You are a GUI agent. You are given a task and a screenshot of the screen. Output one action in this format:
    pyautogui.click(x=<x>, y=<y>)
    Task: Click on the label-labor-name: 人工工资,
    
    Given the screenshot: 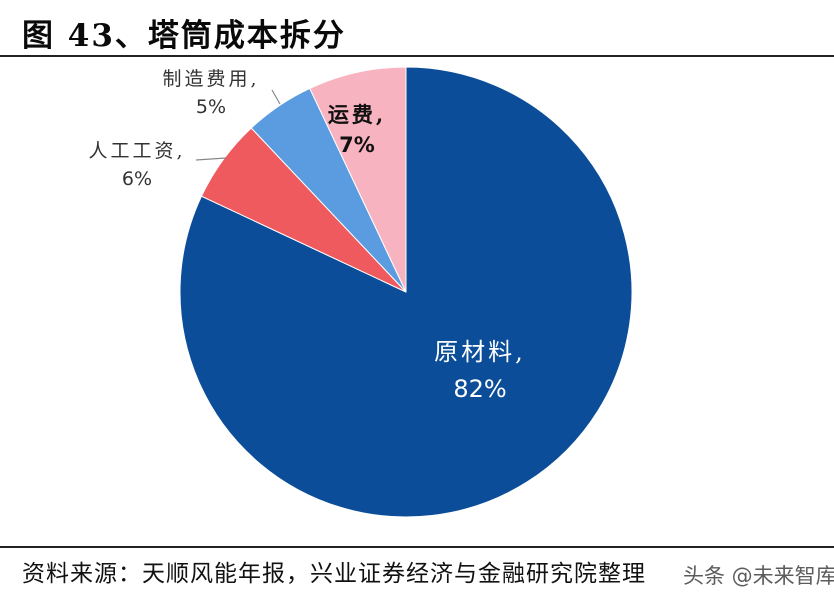 What is the action you would take?
    pyautogui.click(x=137, y=151)
    